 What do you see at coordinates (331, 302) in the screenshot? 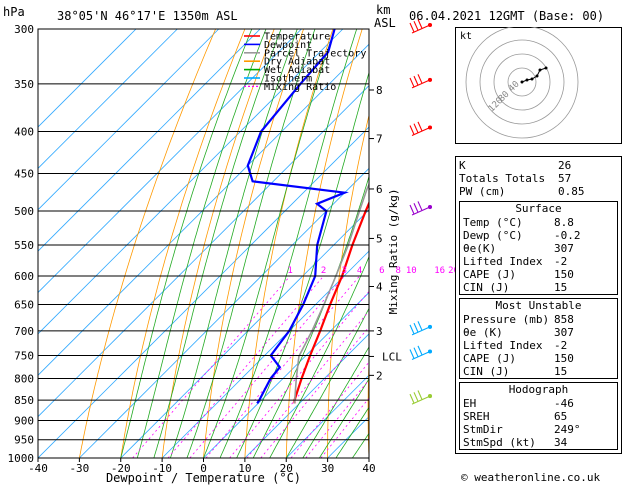
I see `series-line-temperature` at bounding box center [331, 302].